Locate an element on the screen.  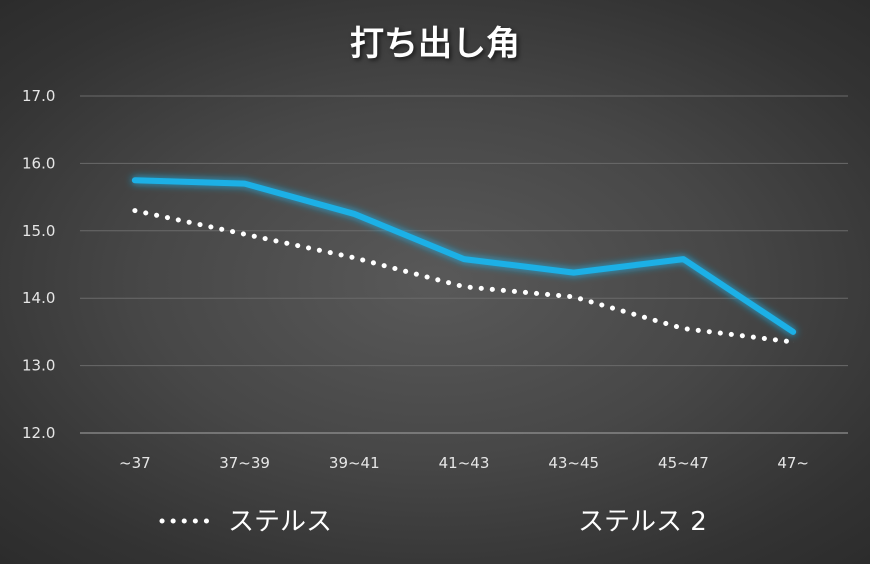
x-tick-label: 47~ is located at coordinates (793, 463).